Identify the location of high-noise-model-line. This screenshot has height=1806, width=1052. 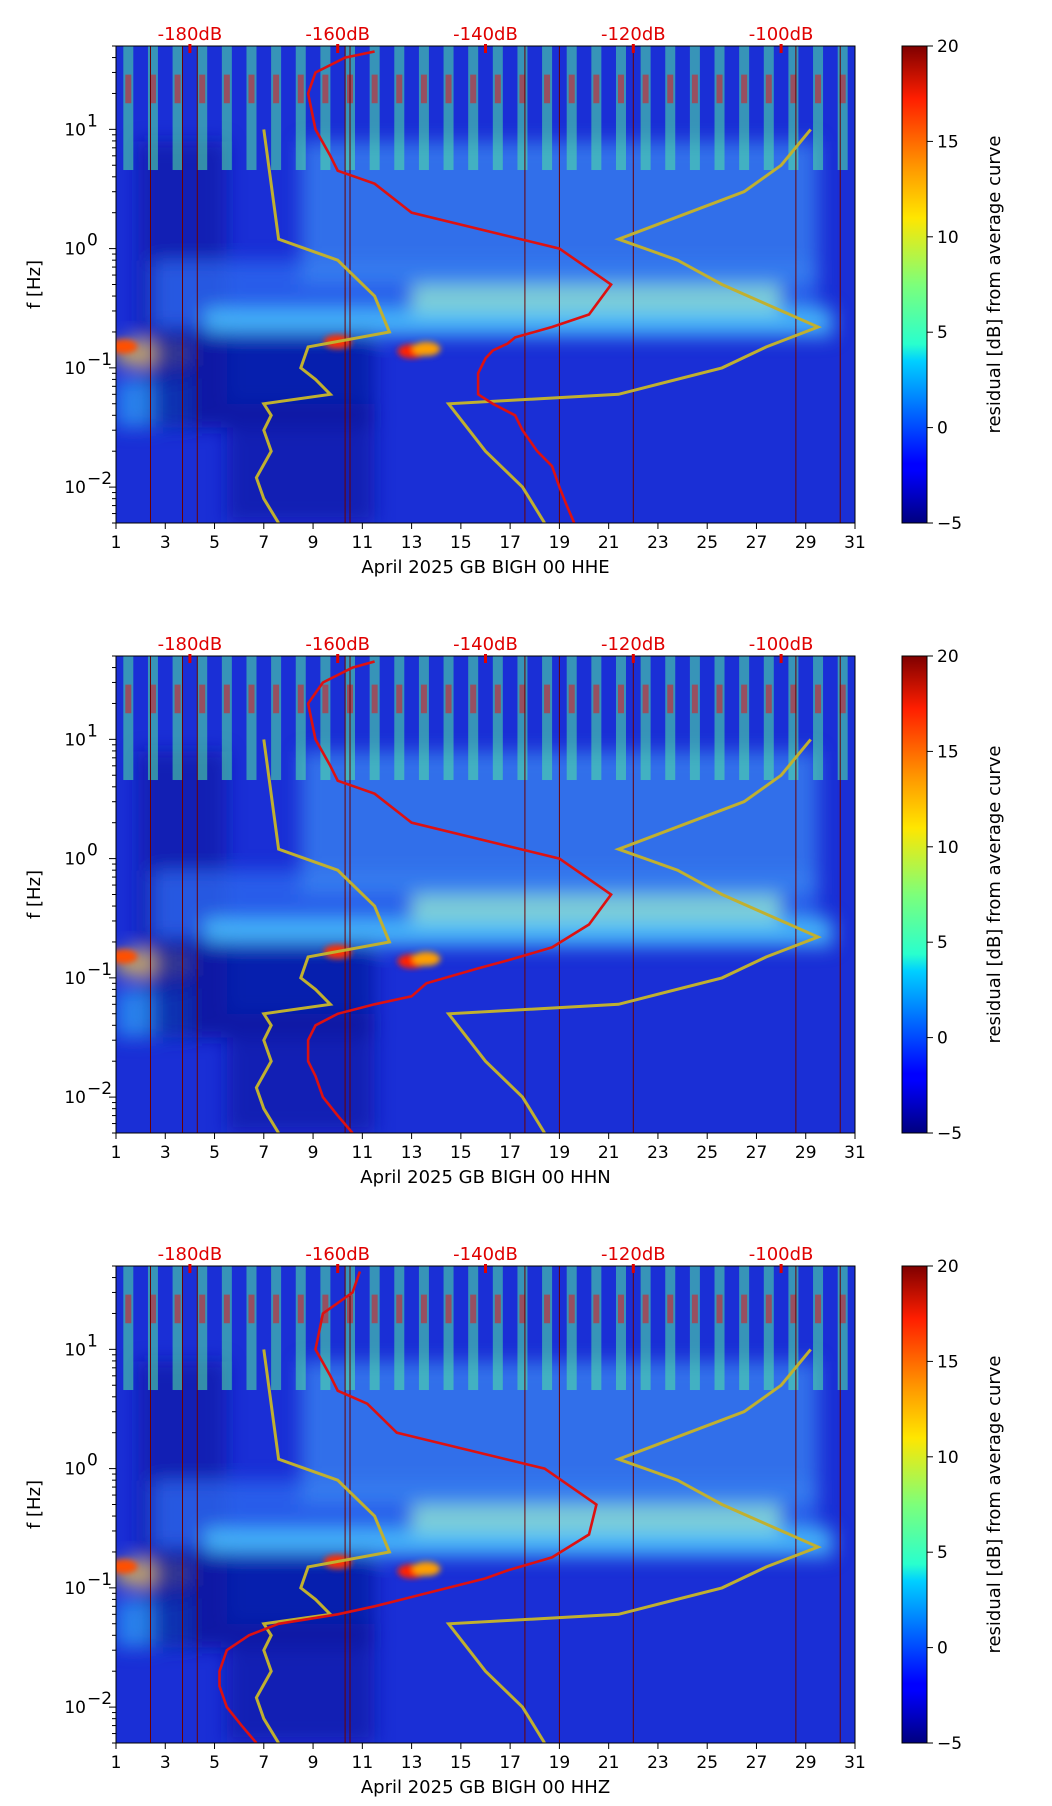
(633, 1545).